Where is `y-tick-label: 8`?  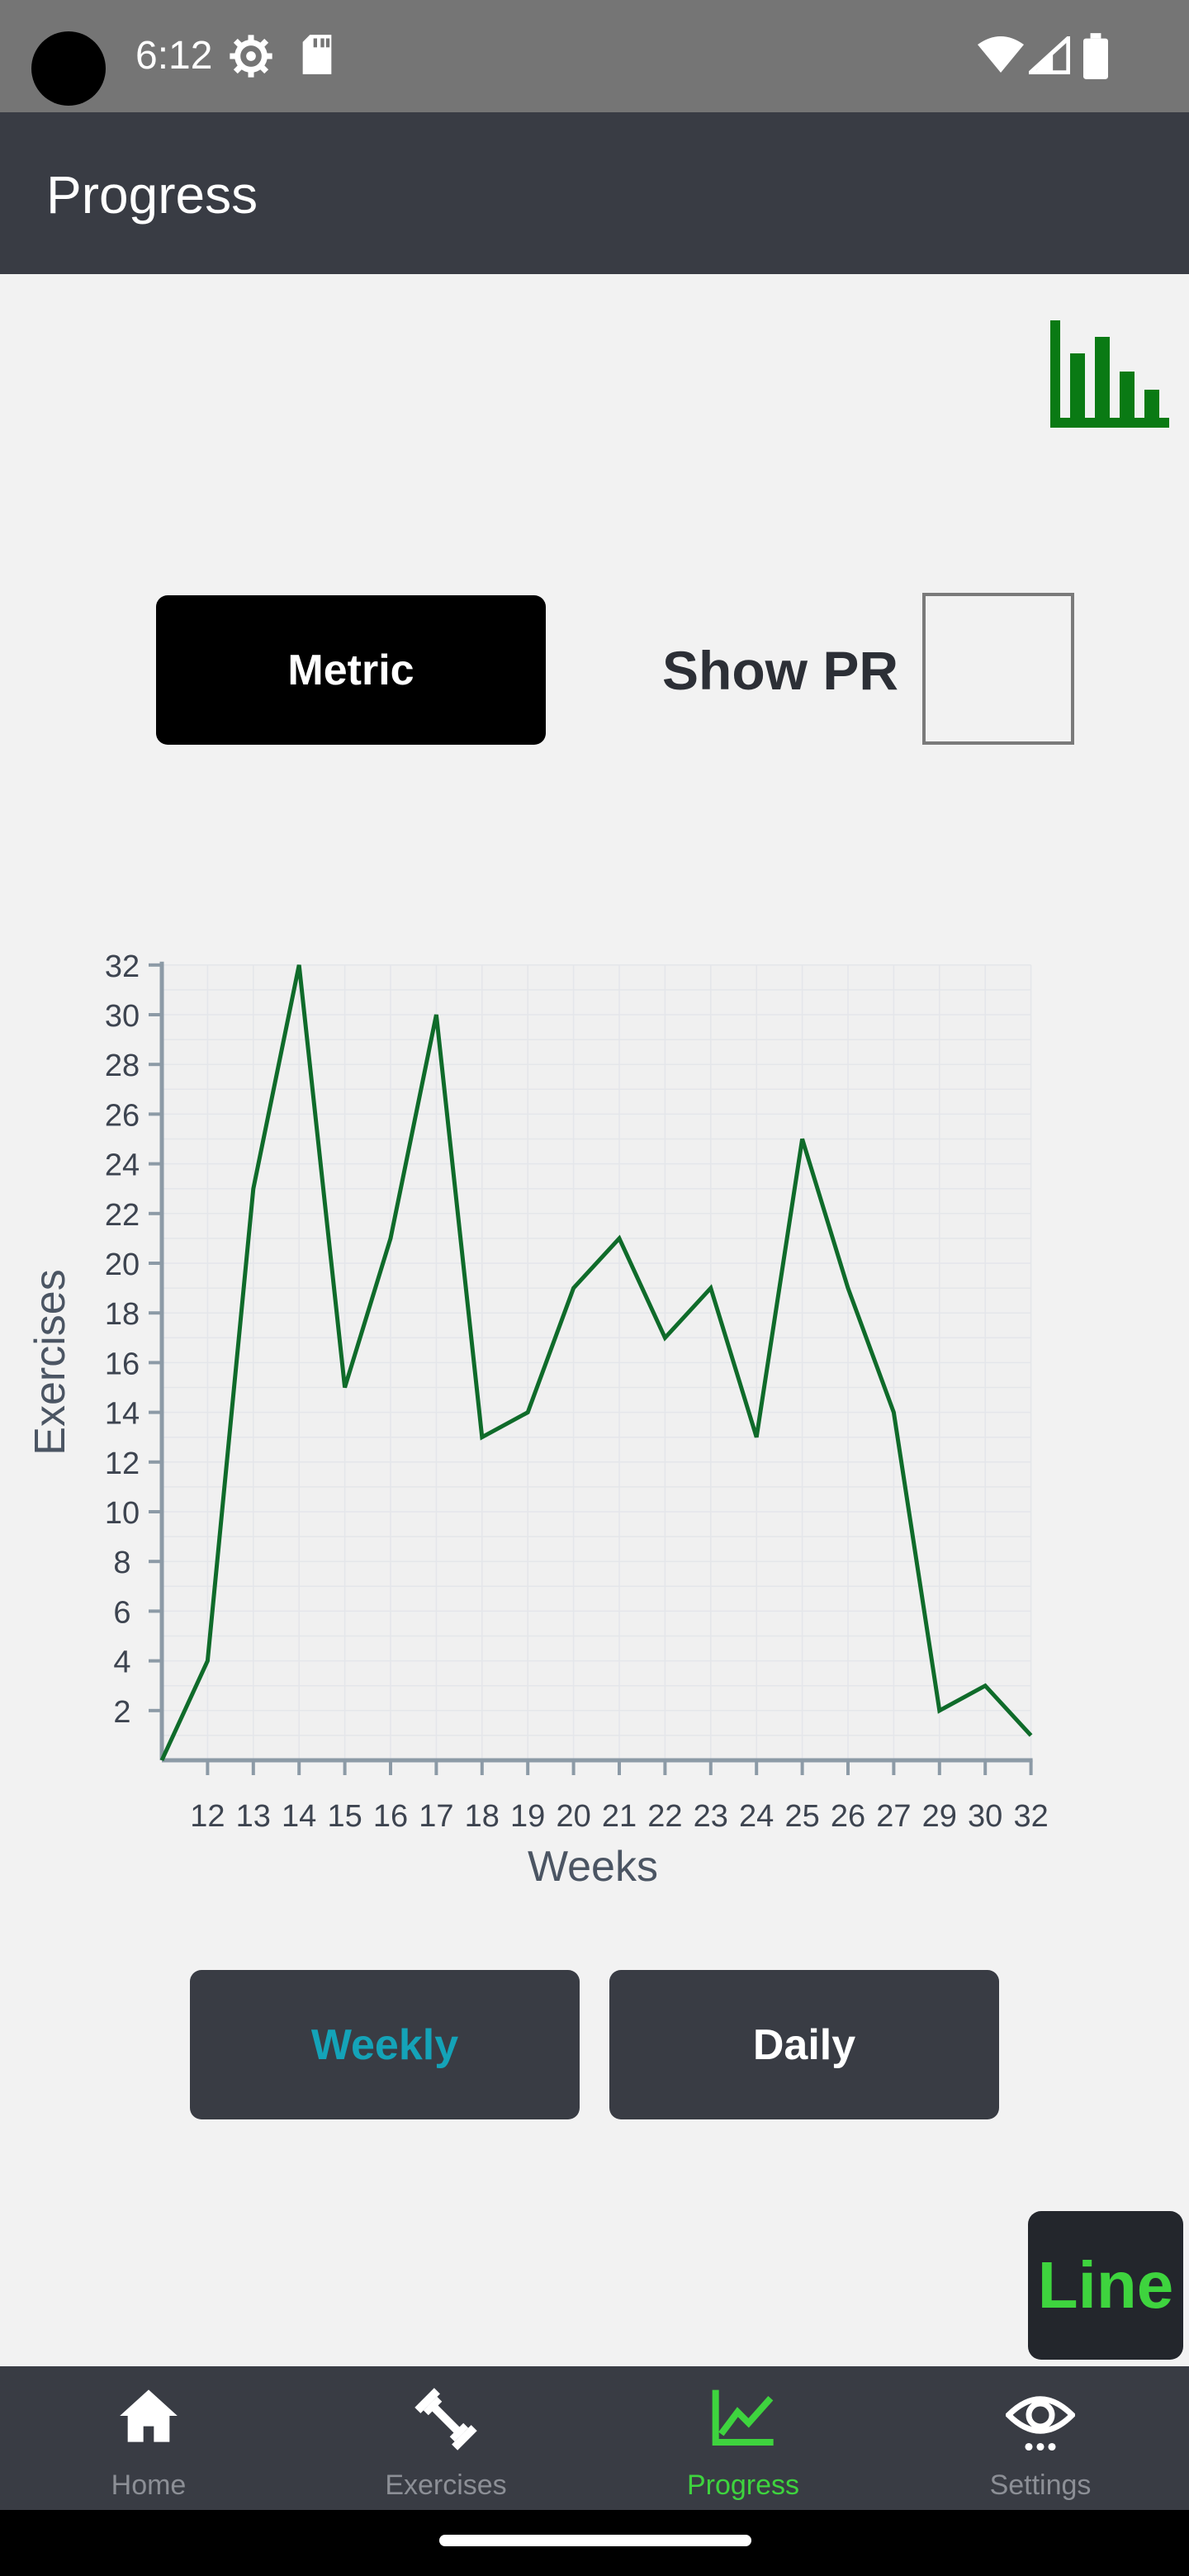 y-tick-label: 8 is located at coordinates (121, 1563).